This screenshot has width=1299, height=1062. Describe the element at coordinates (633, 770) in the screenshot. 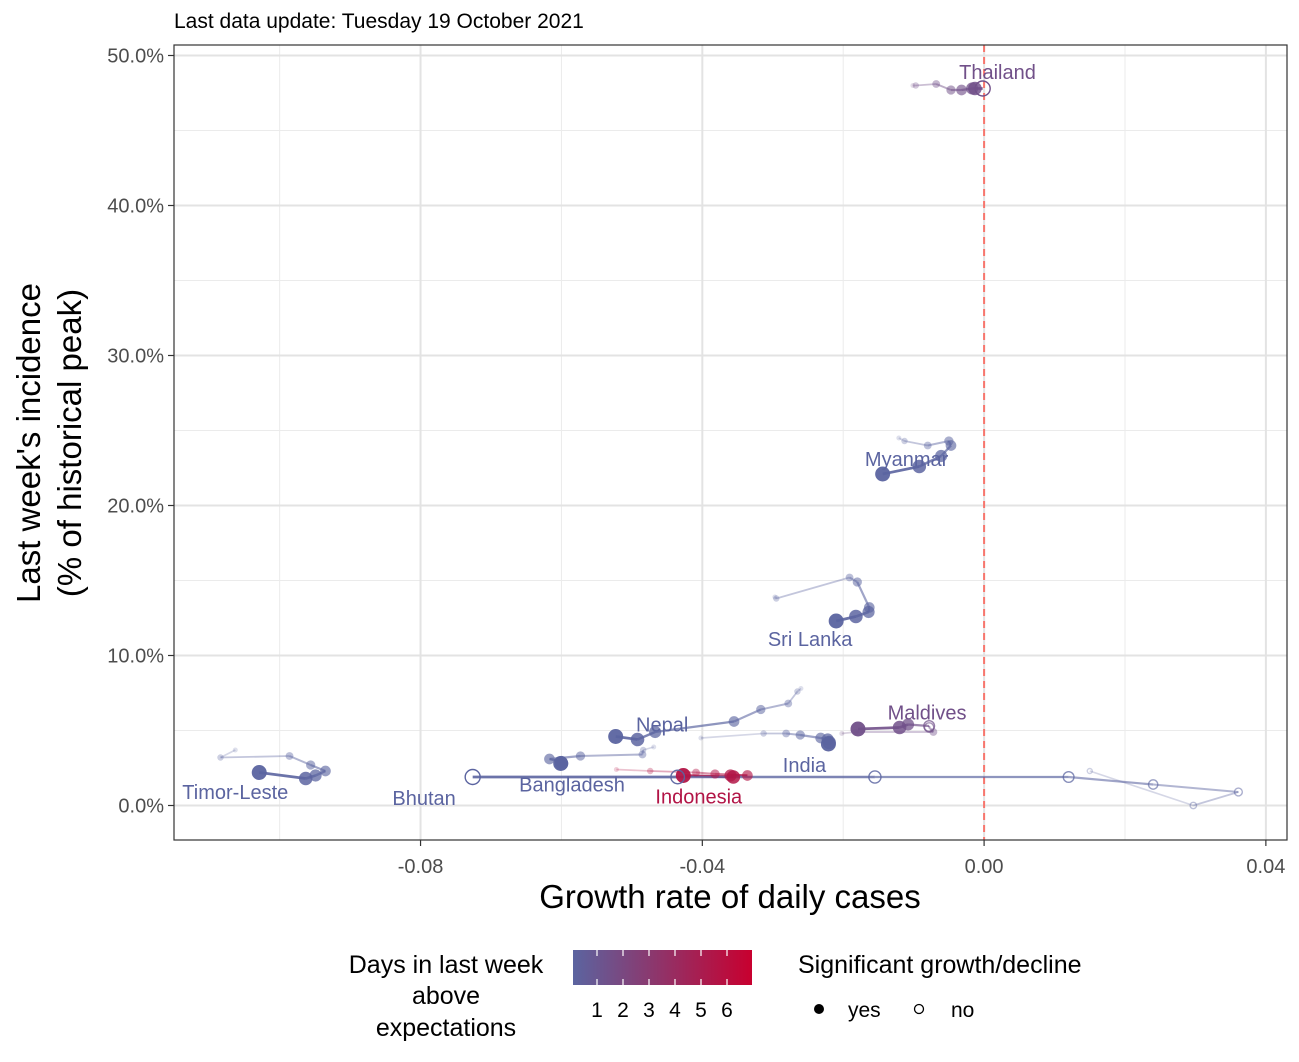

I see `trajectory-segment-indonesia` at that location.